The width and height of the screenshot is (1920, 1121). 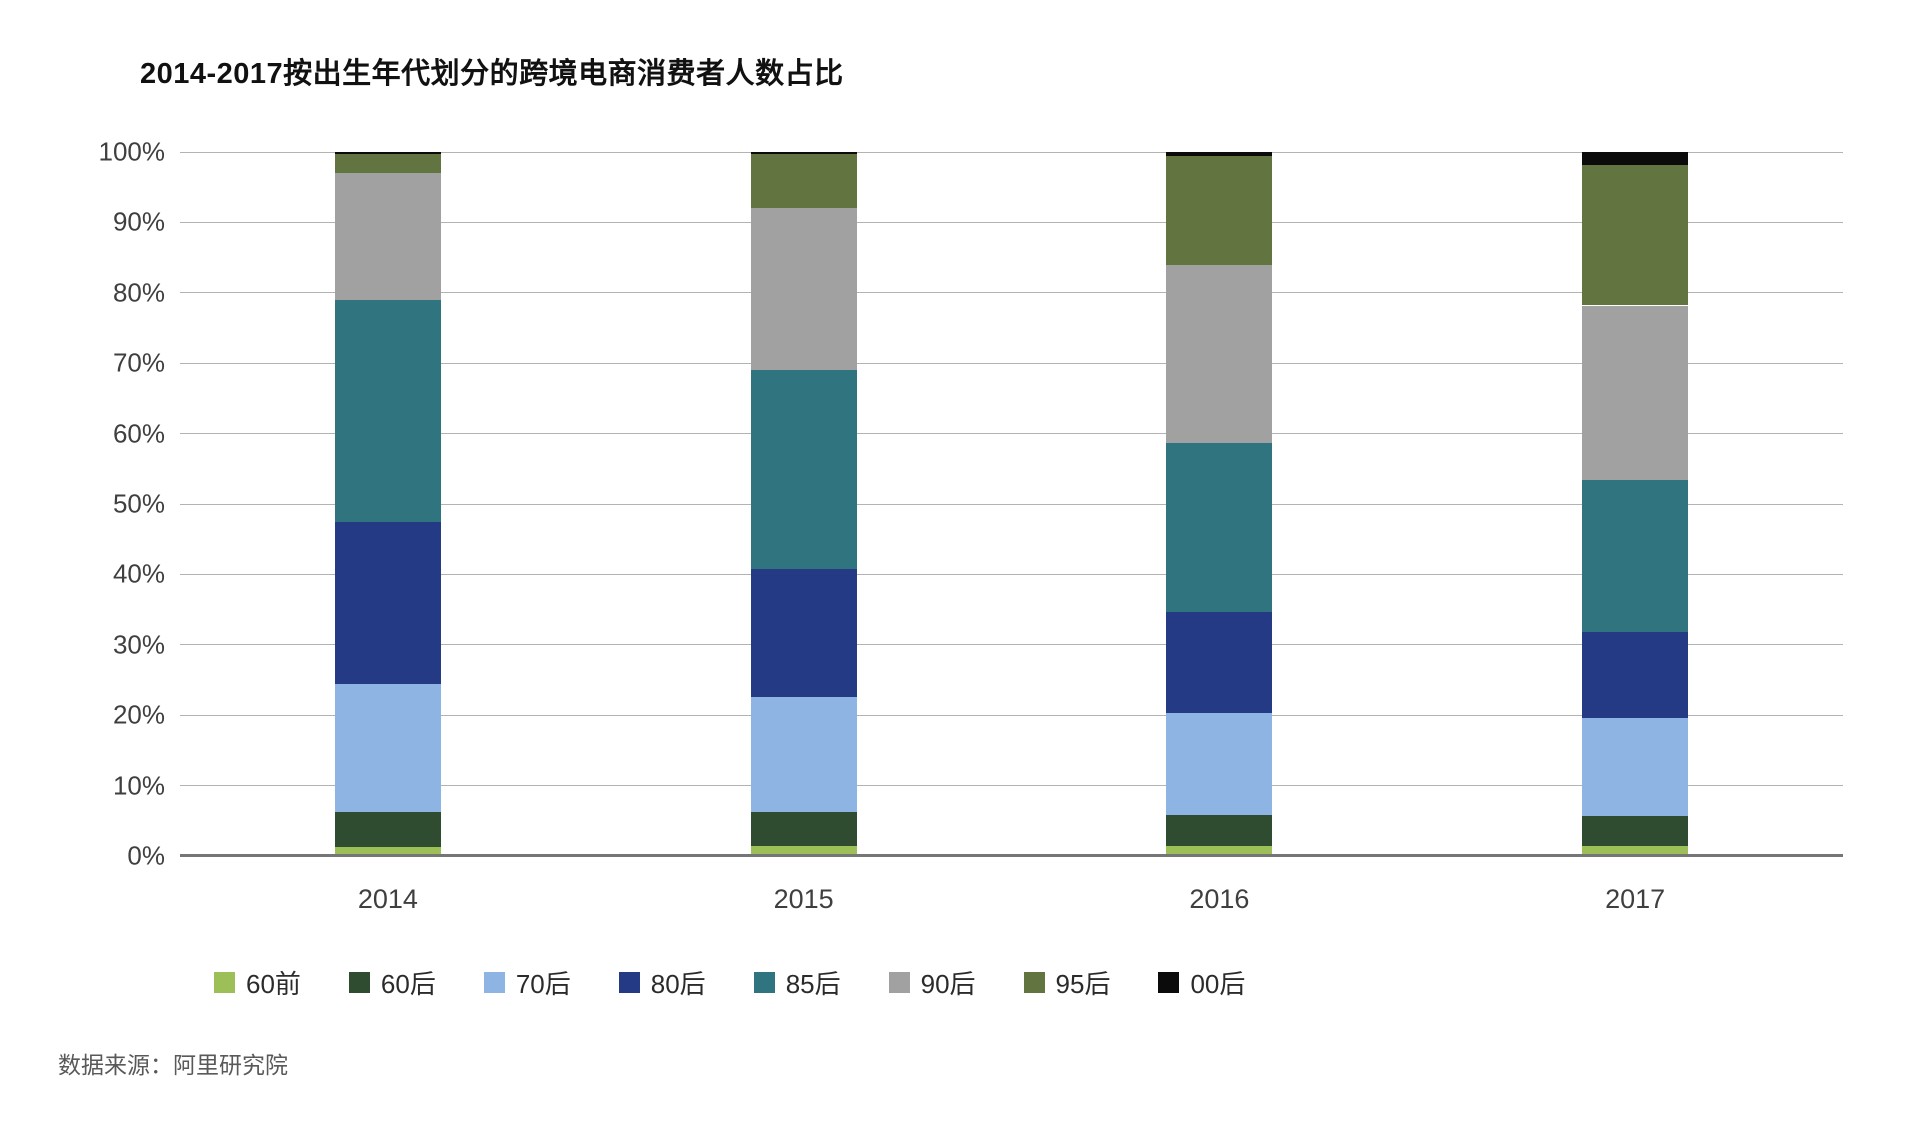 I want to click on legend-item-60前: 60前, so click(x=257, y=982).